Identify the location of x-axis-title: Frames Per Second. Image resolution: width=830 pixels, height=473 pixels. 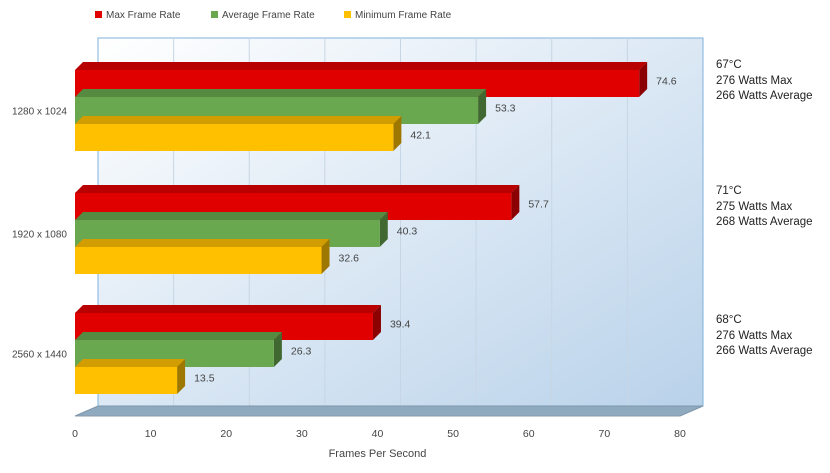
(378, 454).